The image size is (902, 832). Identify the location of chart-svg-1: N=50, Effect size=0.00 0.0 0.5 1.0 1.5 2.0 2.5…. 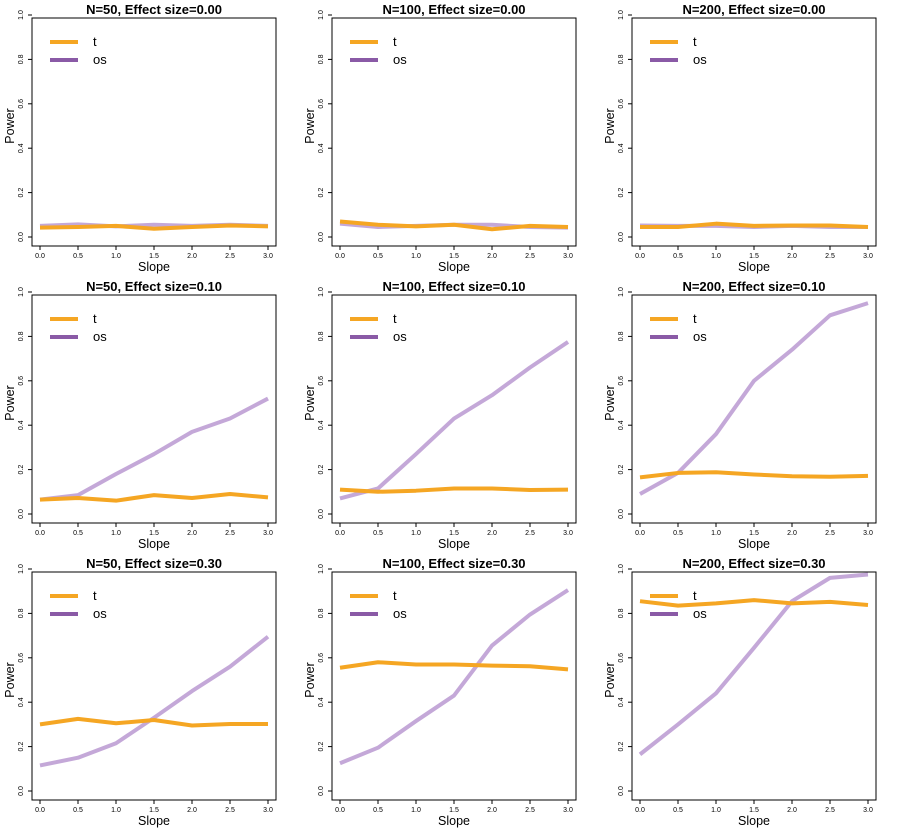
(140, 138).